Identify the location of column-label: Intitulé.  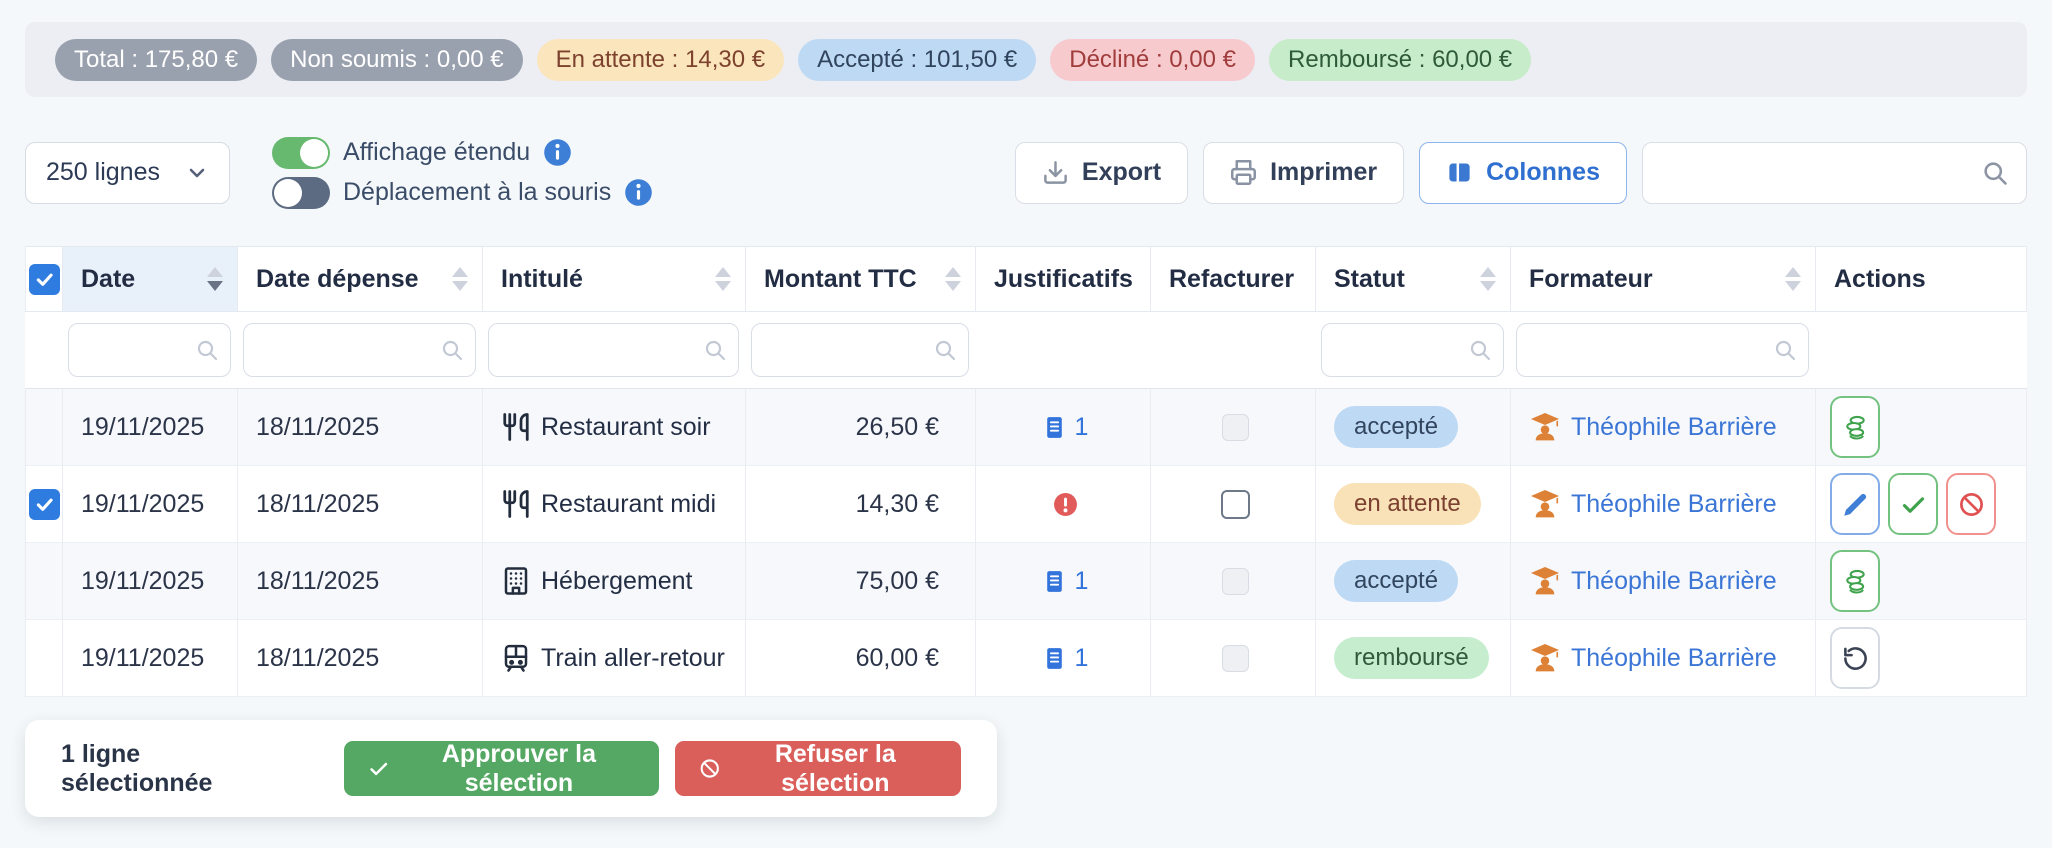
(542, 278).